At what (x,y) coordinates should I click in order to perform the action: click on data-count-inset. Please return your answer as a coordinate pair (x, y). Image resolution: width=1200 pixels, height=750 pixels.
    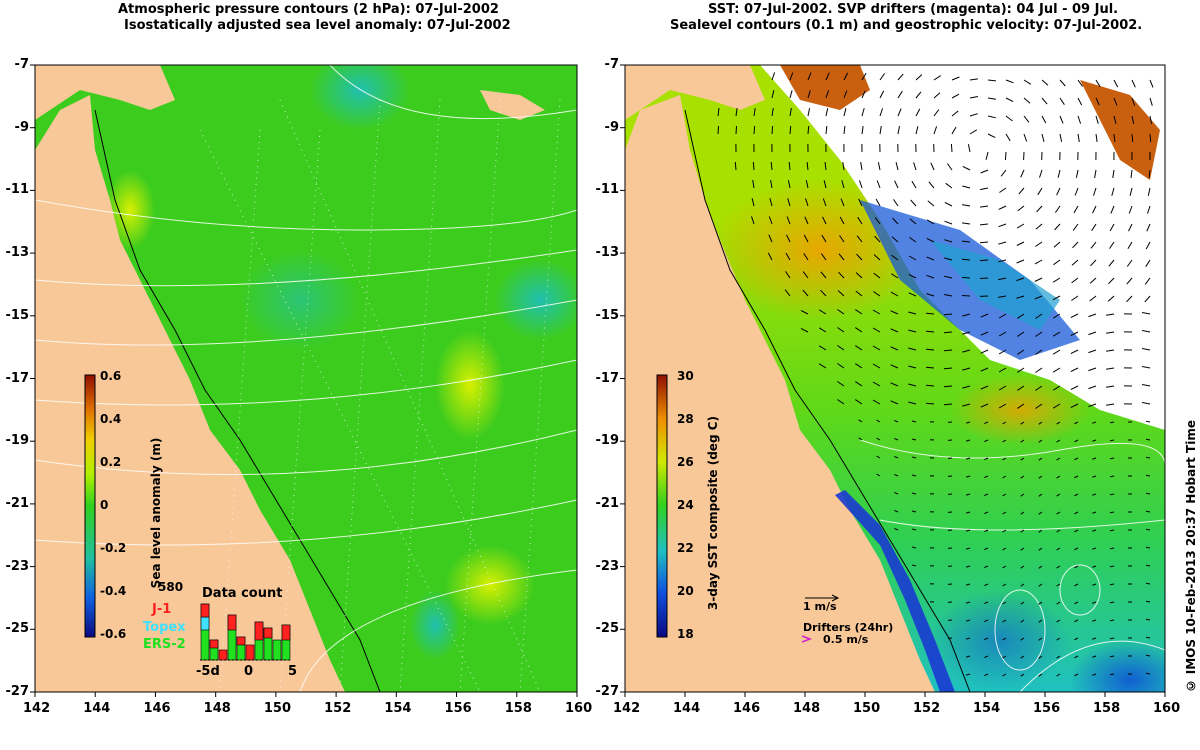
    Looking at the image, I should click on (246, 632).